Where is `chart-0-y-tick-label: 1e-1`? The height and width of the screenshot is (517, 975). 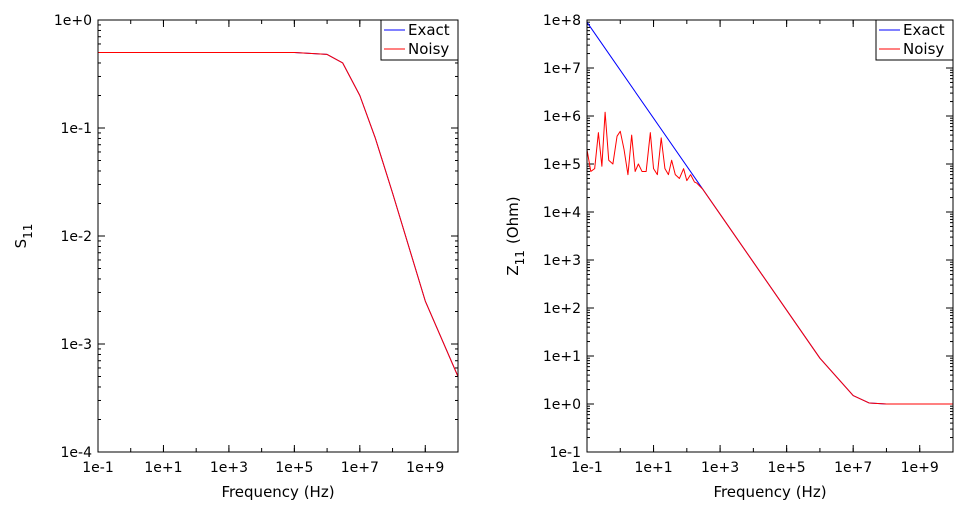
chart-0-y-tick-label: 1e-1 is located at coordinates (76, 129).